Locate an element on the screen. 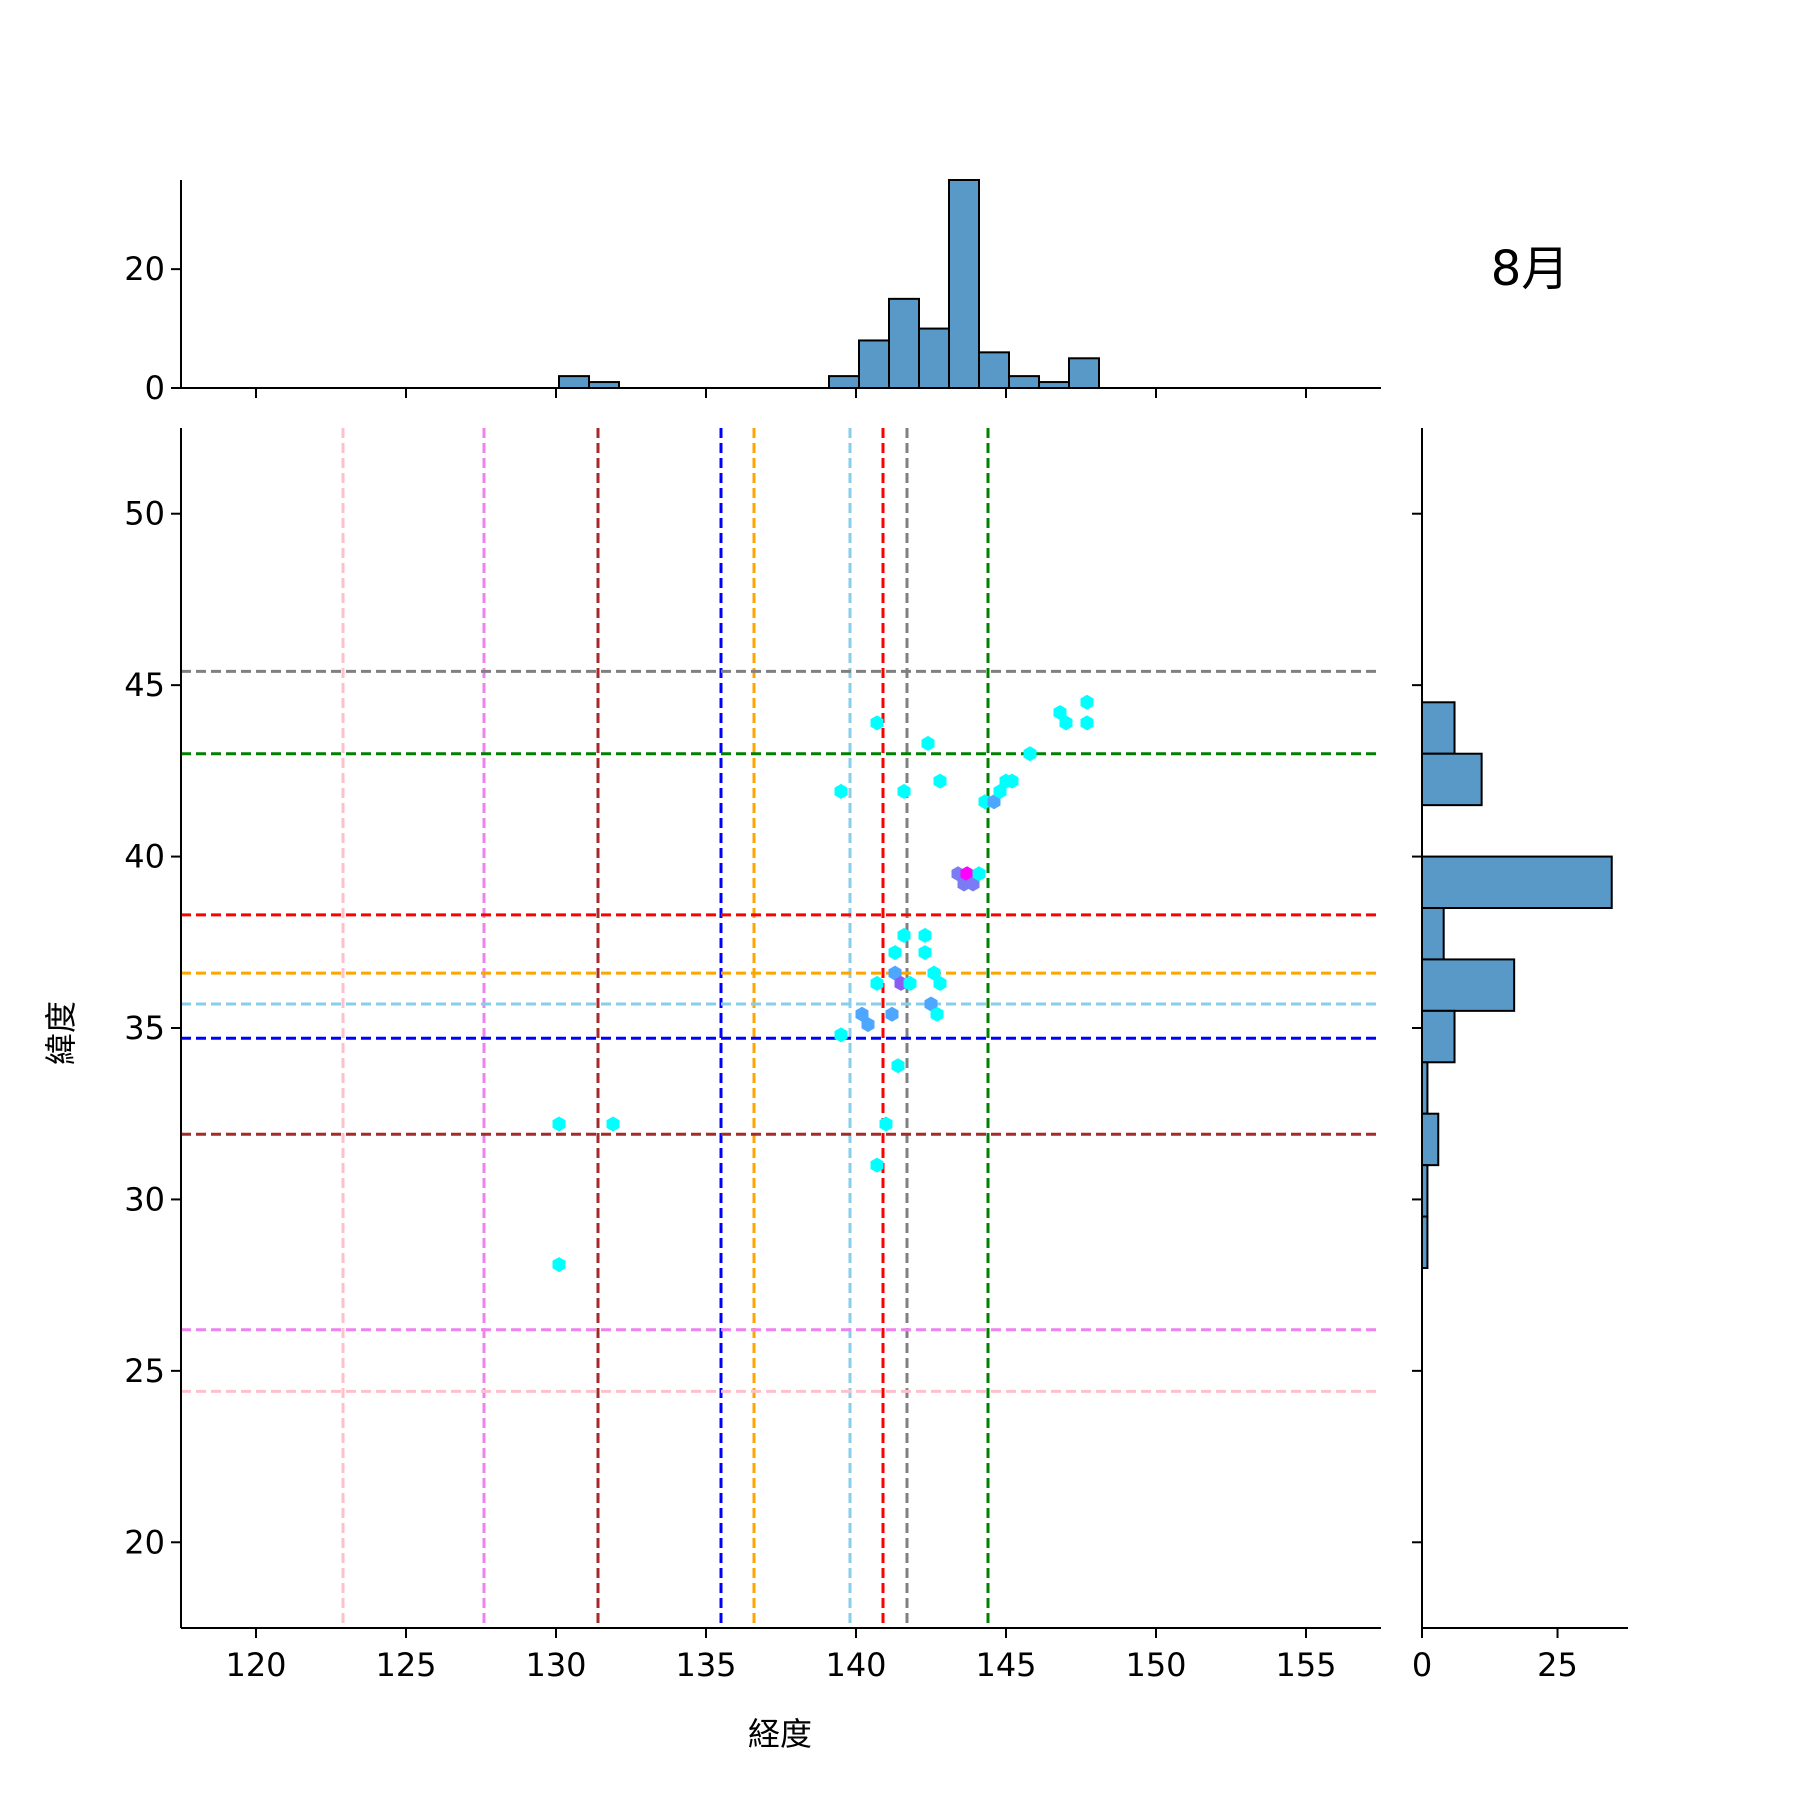  x-axis-label: 経度 is located at coordinates (780, 1734).